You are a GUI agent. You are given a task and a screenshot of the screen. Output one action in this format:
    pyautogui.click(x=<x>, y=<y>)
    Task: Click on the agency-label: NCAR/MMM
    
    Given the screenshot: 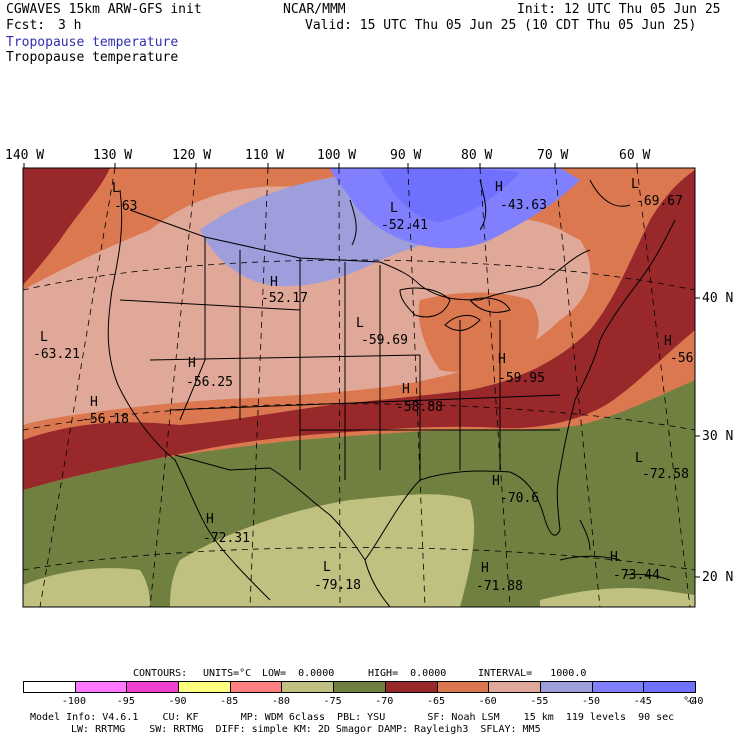 What is the action you would take?
    pyautogui.click(x=314, y=9)
    